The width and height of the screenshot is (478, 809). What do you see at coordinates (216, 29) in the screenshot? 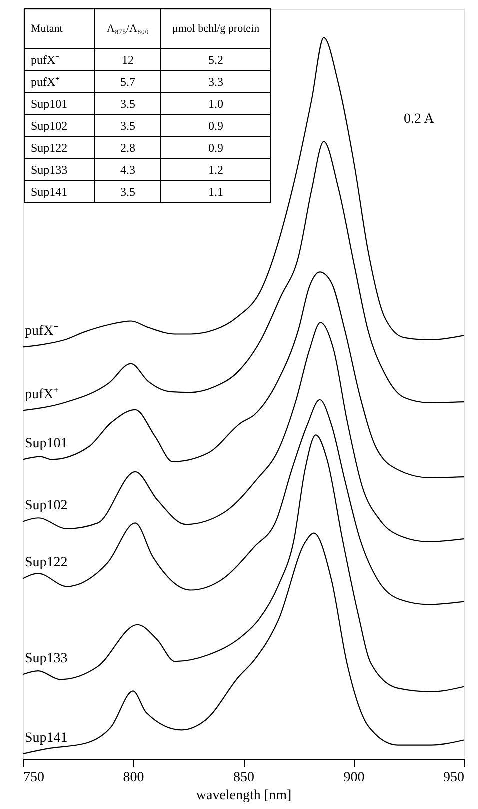
I see `text: μmol bchl/g protein` at bounding box center [216, 29].